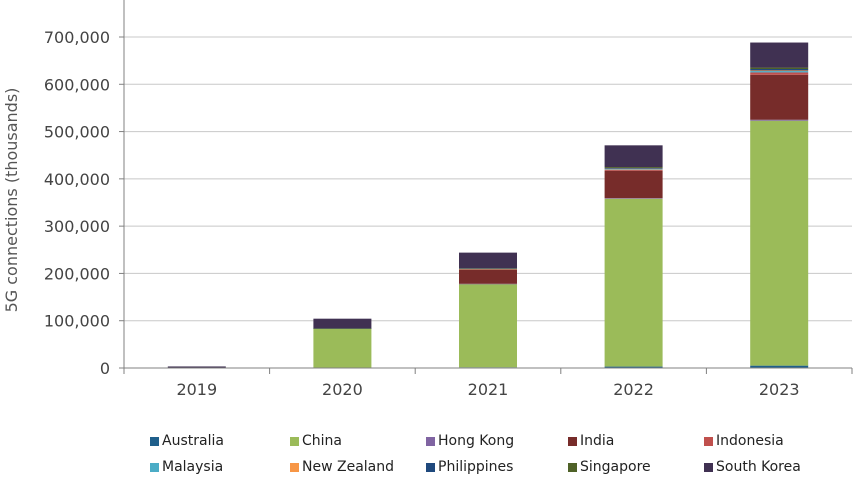 The image size is (864, 486). I want to click on y-tick-label: 500,000, so click(77, 132).